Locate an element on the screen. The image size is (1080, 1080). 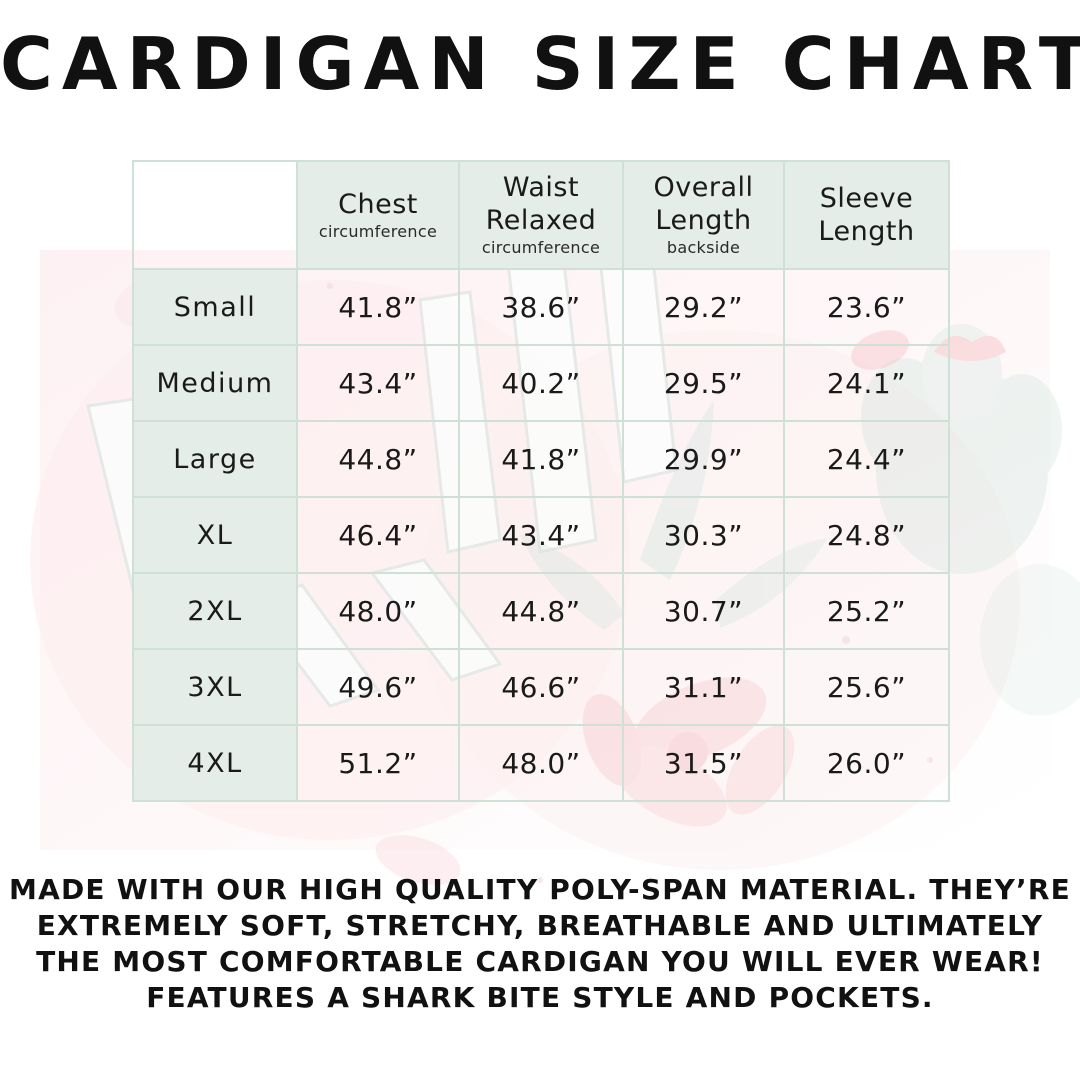
cell-waist: 38.6” is located at coordinates (541, 307).